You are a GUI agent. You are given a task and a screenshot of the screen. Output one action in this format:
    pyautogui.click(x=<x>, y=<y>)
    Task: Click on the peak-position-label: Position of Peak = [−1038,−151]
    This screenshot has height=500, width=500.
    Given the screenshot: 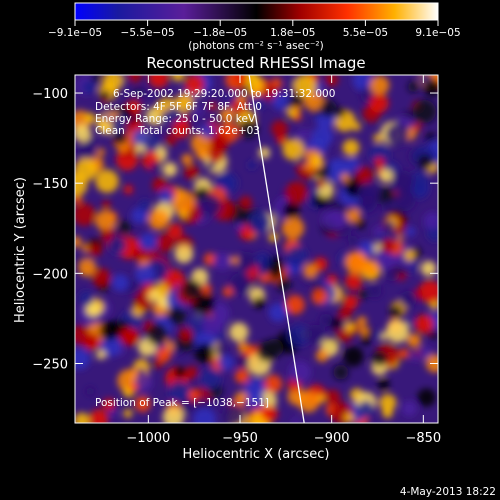 What is the action you would take?
    pyautogui.click(x=182, y=403)
    